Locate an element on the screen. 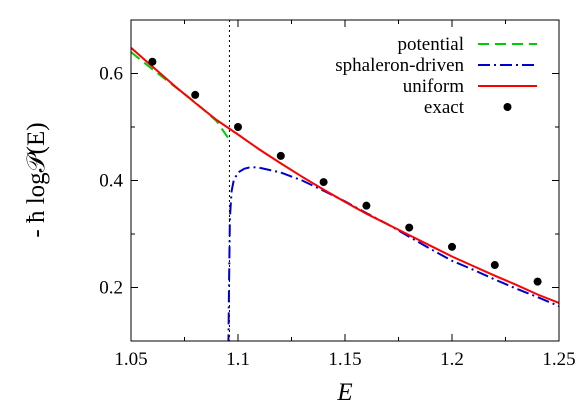 This screenshot has width=581, height=407. legend-sample-exact is located at coordinates (507, 107).